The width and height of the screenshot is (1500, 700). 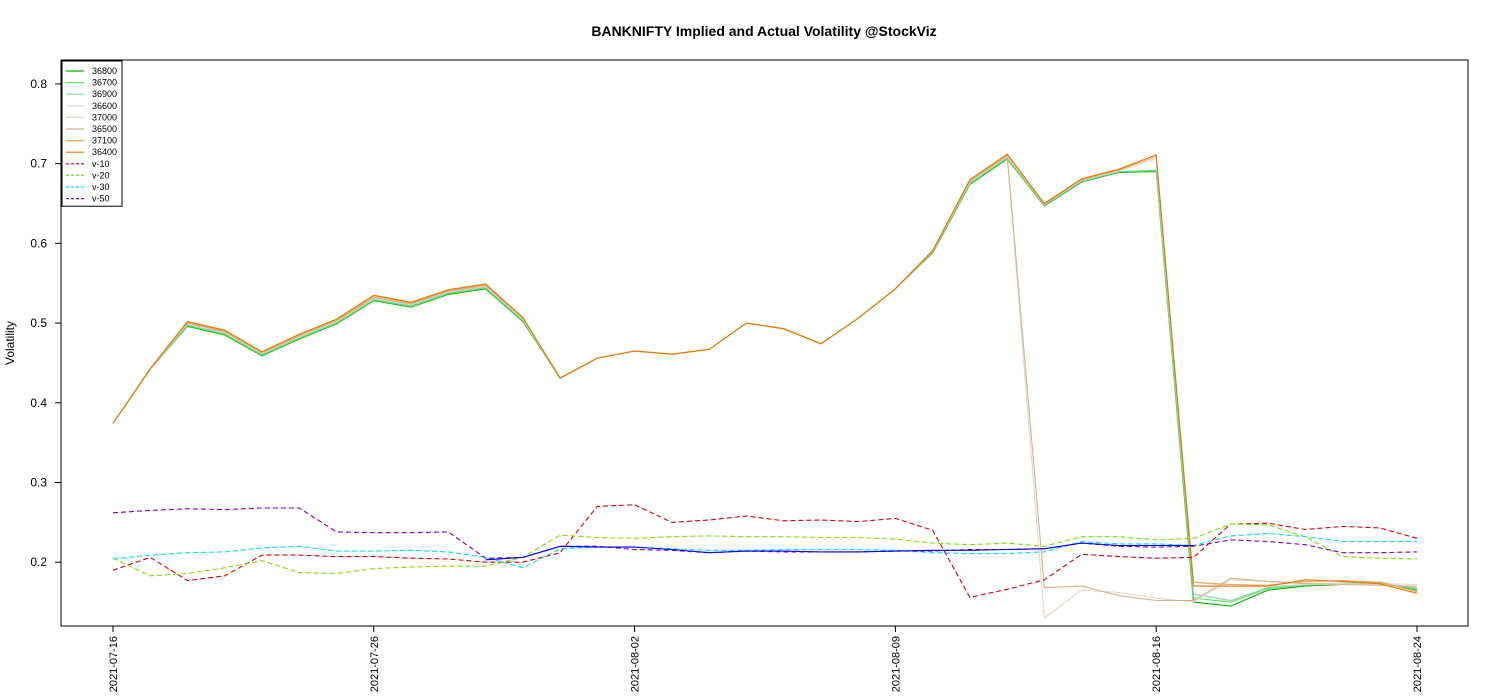 What do you see at coordinates (104, 141) in the screenshot?
I see `legend-label: 37100` at bounding box center [104, 141].